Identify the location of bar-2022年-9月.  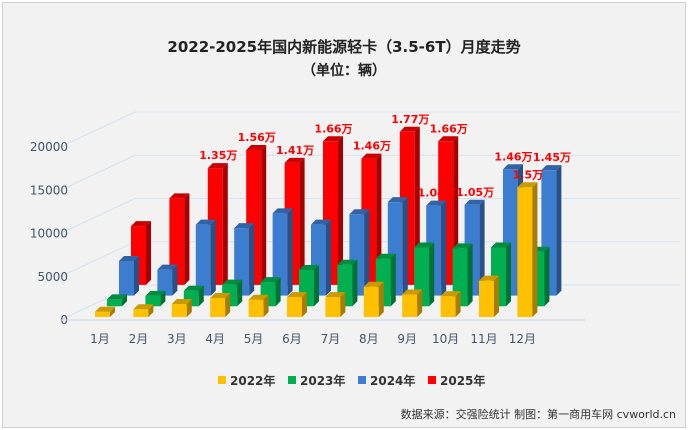
(412, 303).